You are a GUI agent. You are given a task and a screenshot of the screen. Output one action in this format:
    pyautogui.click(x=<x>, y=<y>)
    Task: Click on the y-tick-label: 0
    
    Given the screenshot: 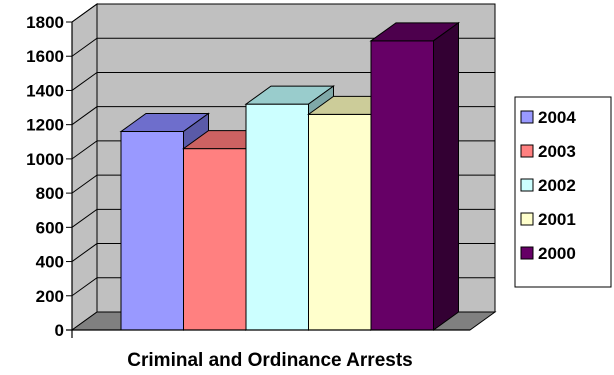 What is the action you would take?
    pyautogui.click(x=59, y=330)
    